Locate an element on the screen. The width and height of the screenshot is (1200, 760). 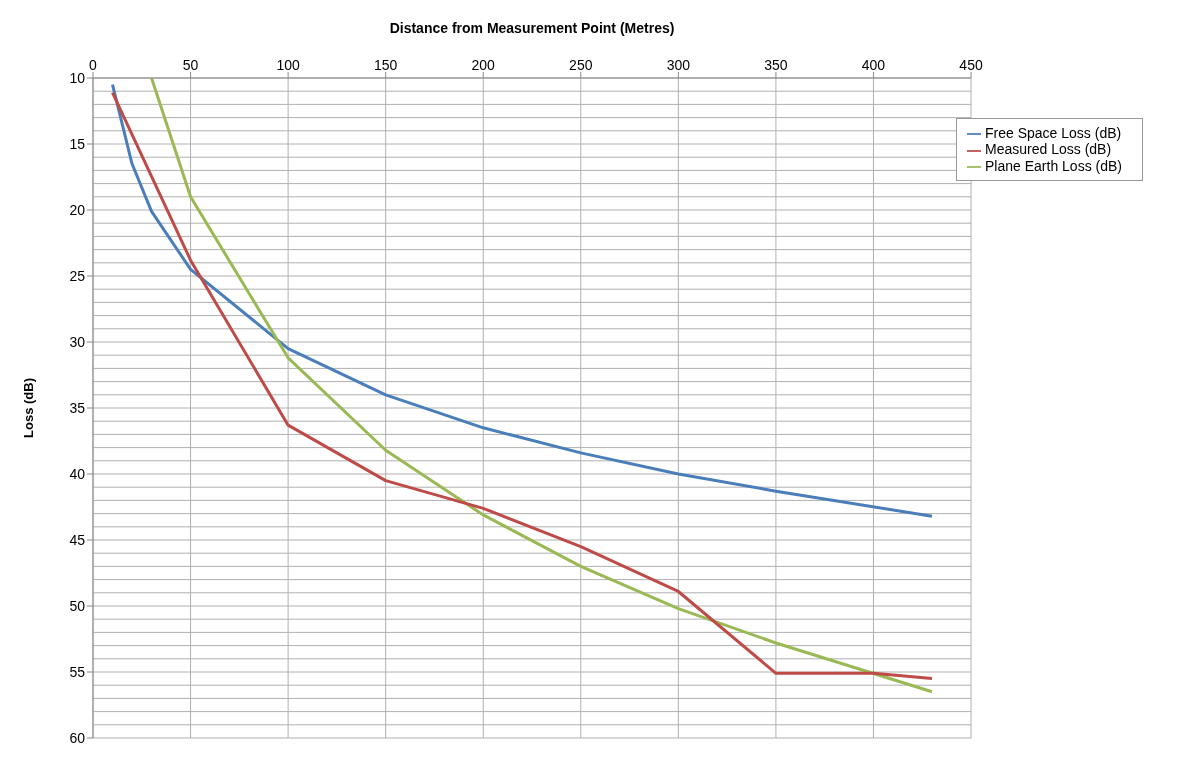
y-tick-label: 35 is located at coordinates (77, 407).